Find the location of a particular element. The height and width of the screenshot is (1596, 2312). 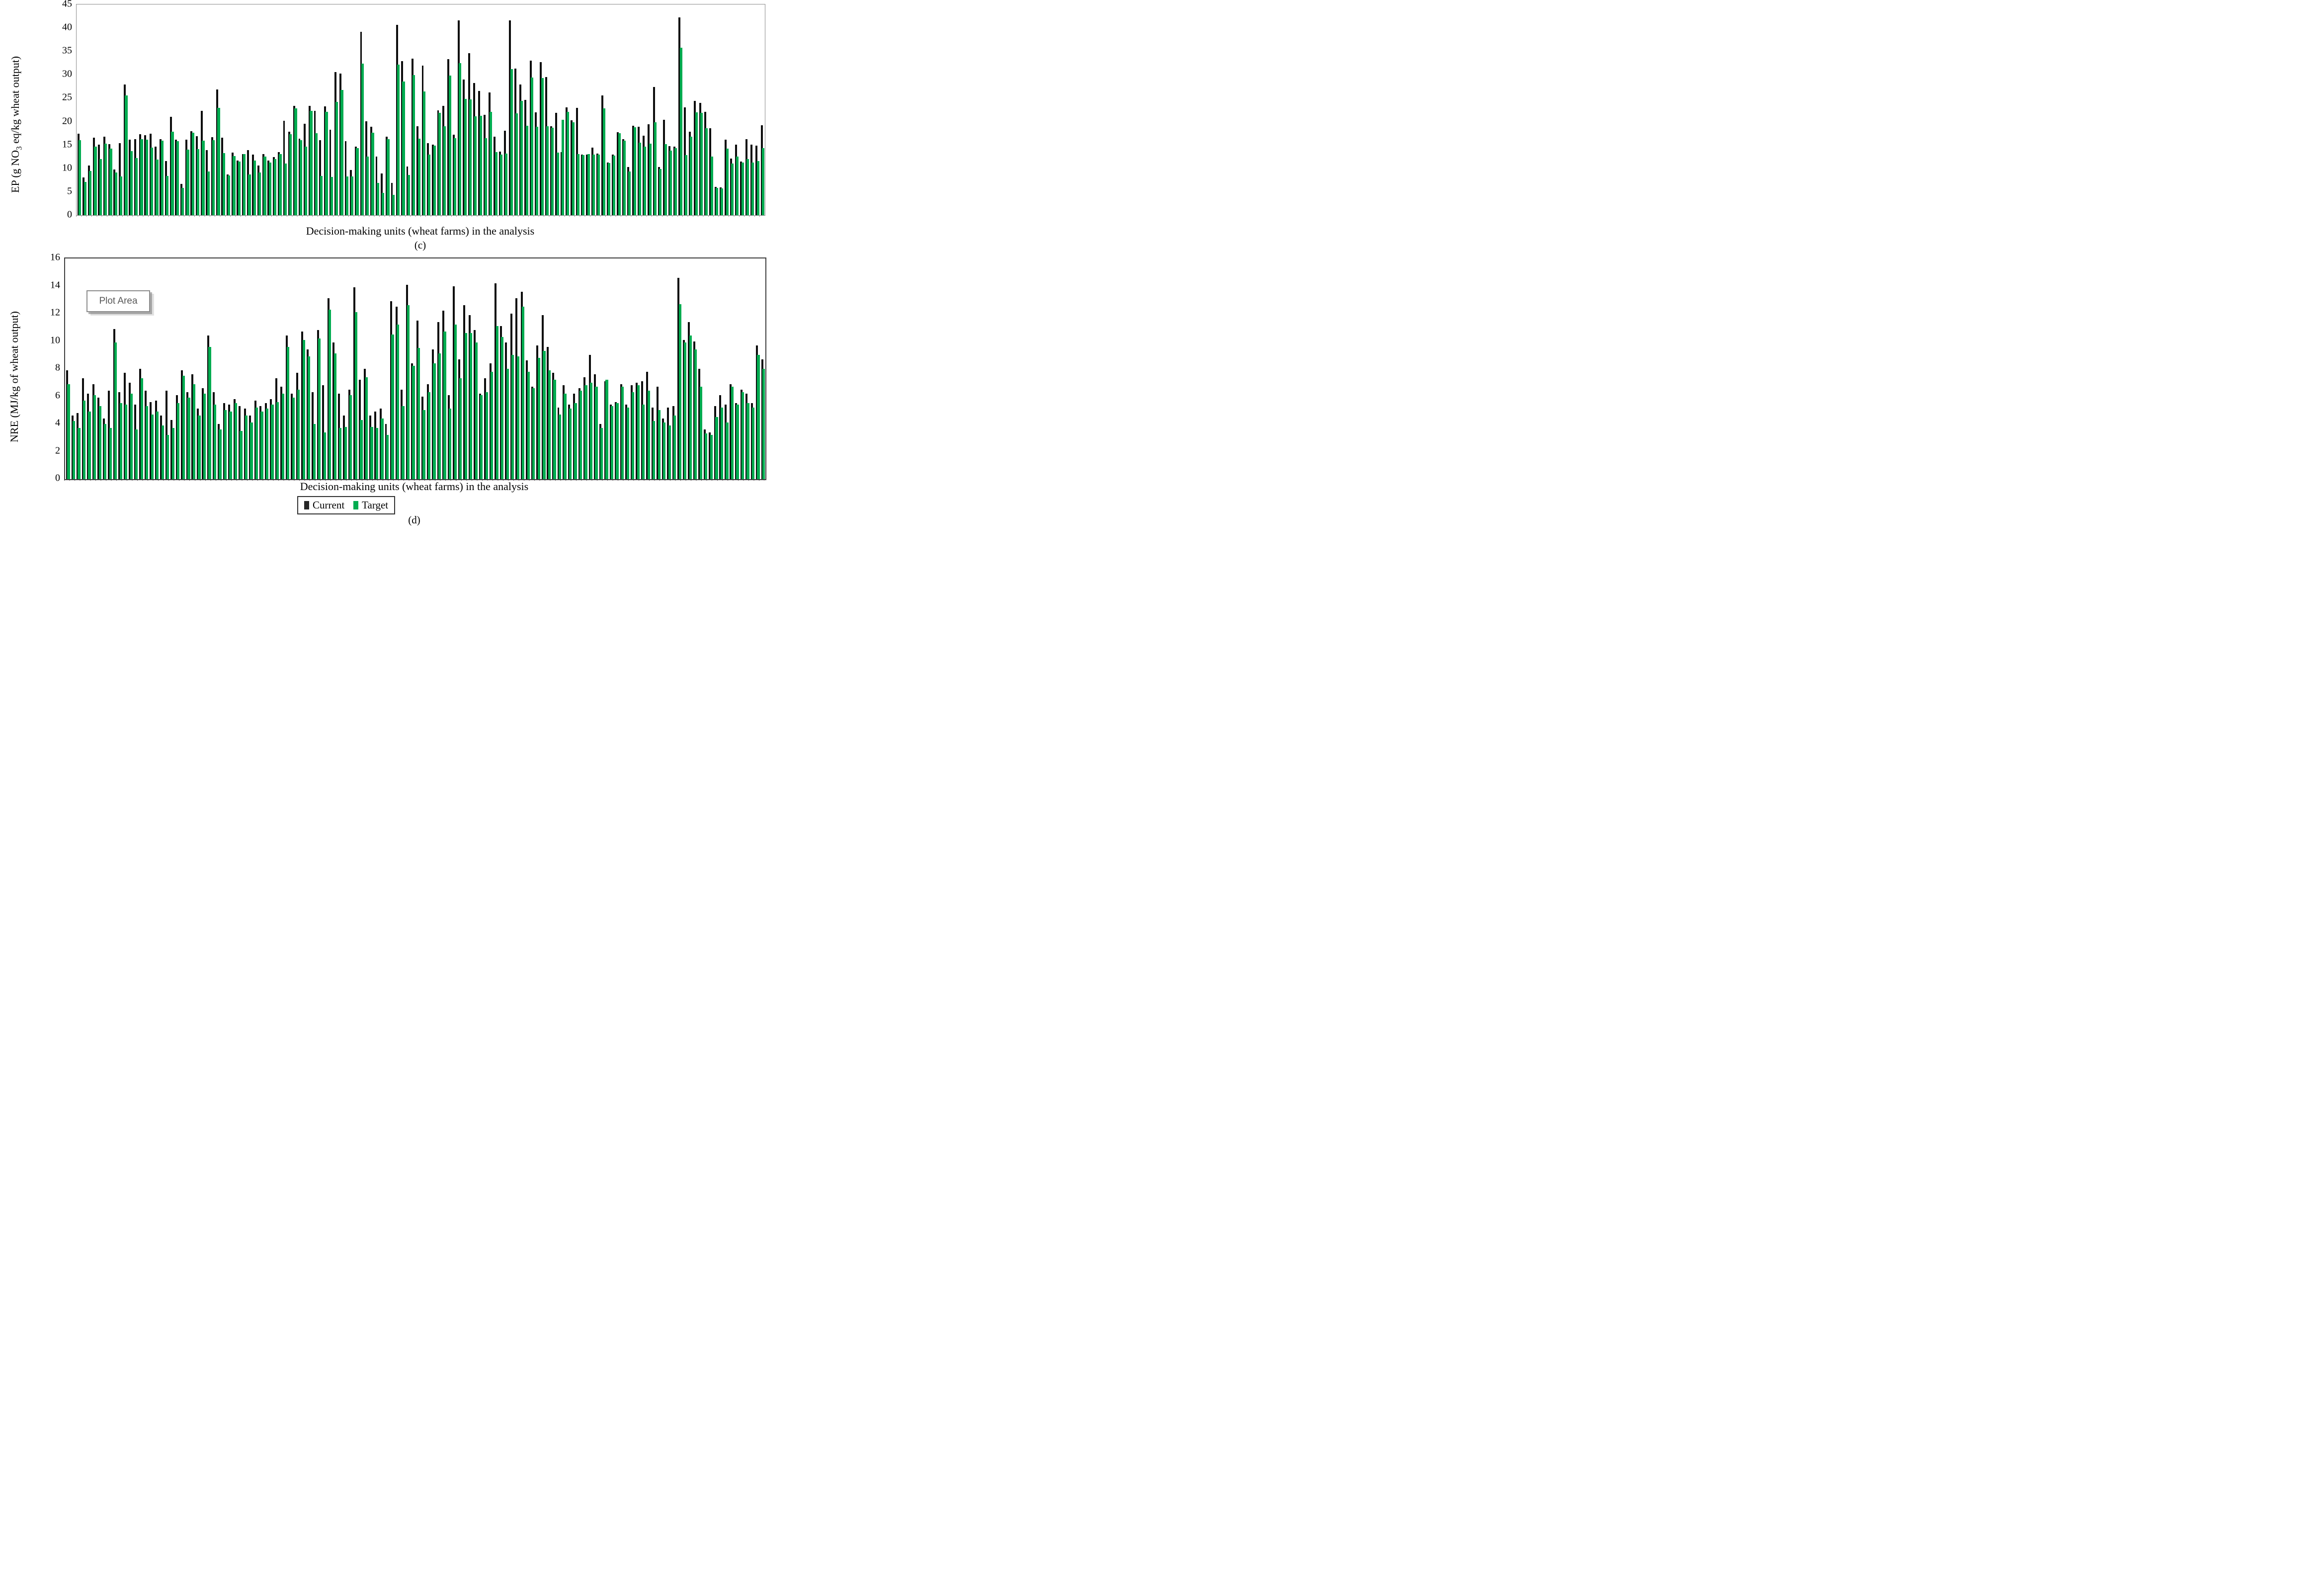

plot-area-tooltip: Plot Area is located at coordinates (118, 301).